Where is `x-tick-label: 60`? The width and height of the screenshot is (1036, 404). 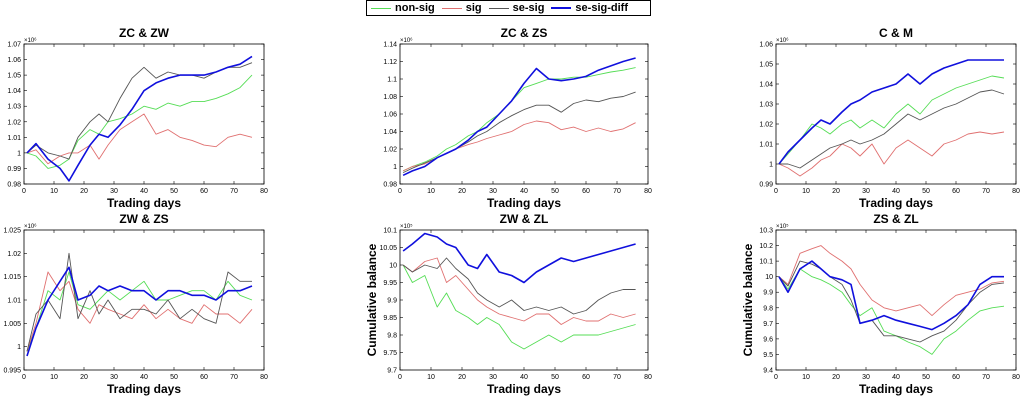
x-tick-label: 60 is located at coordinates (204, 191).